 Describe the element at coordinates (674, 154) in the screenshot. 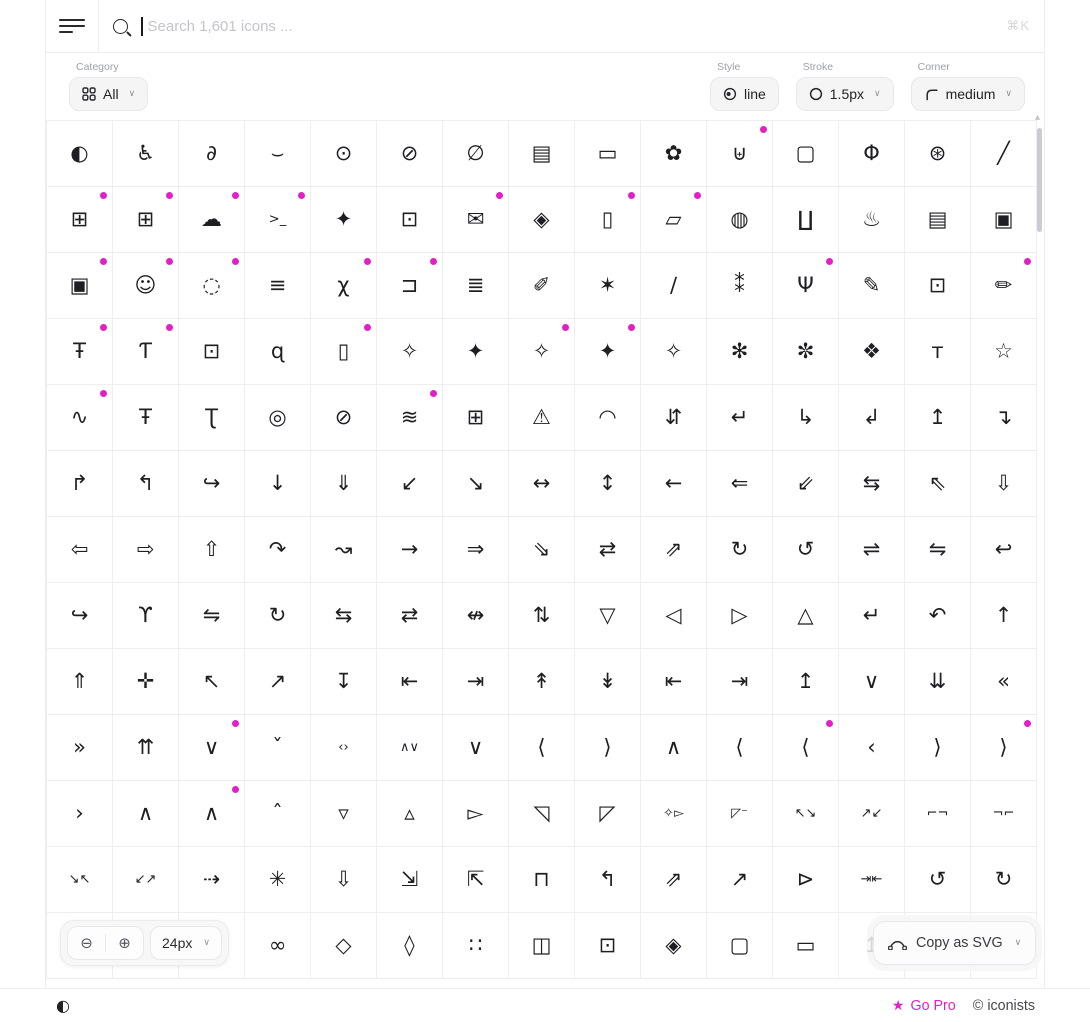

I see `icon-flower: ✿` at that location.